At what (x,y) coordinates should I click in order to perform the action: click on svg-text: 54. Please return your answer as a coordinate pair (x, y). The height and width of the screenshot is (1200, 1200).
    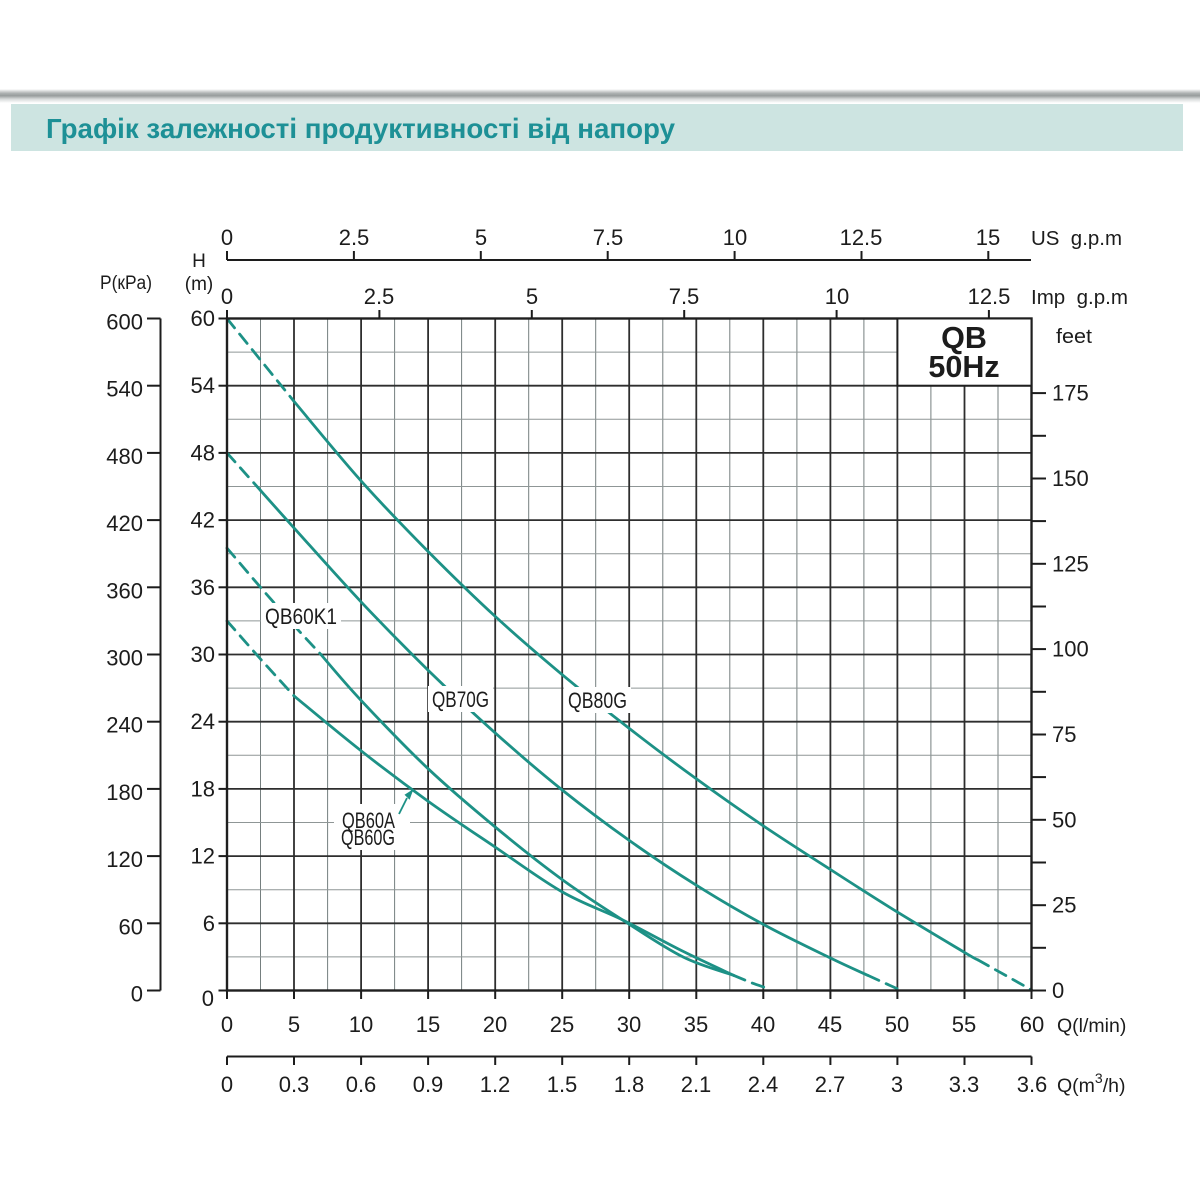
    Looking at the image, I should click on (203, 385).